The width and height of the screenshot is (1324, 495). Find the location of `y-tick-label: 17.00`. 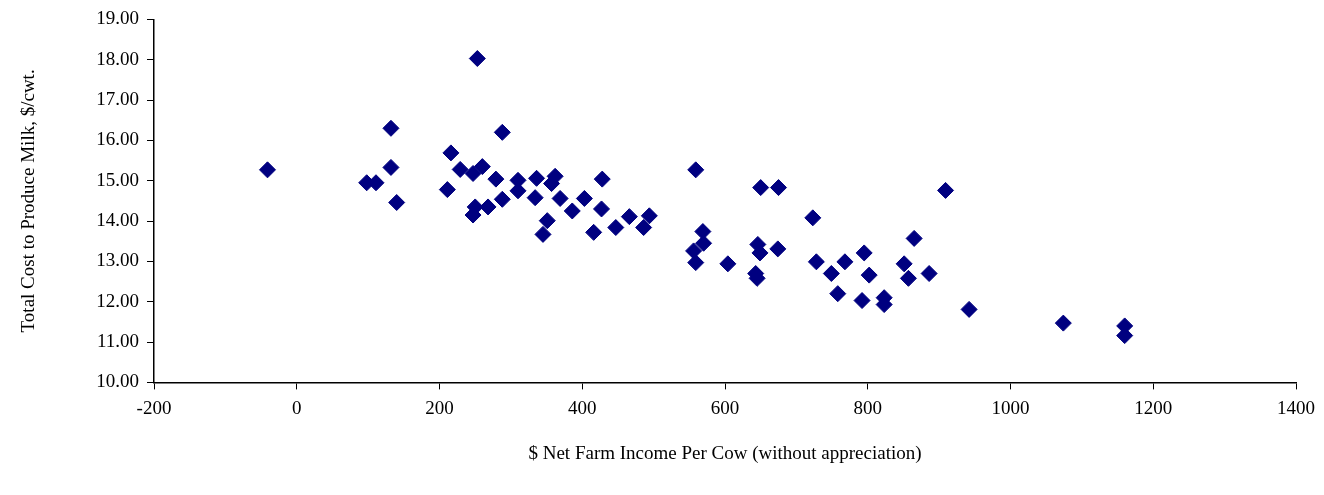

y-tick-label: 17.00 is located at coordinates (117, 99).